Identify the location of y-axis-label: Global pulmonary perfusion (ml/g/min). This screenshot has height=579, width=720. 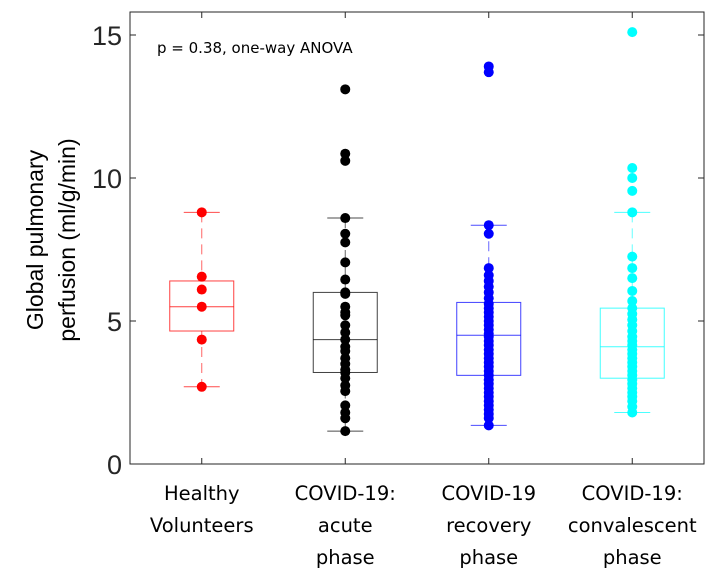
(51, 239).